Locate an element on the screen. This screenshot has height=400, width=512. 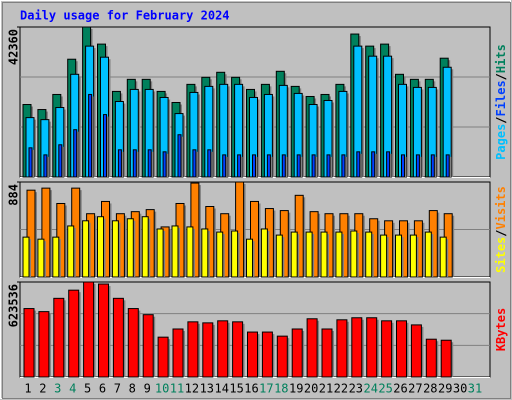
x-tick-label: 3 is located at coordinates (57, 389).